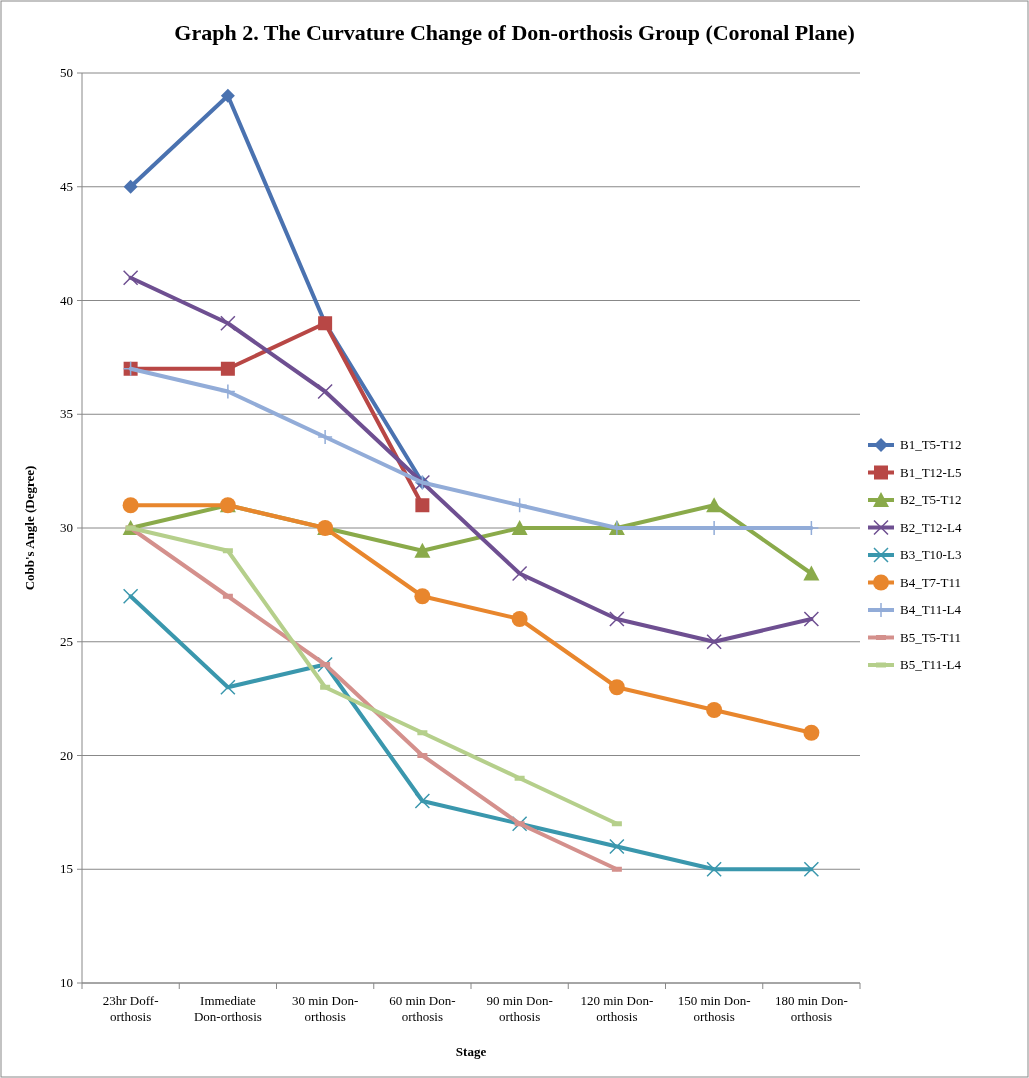  I want to click on y-tick-label: 40, so click(66, 300).